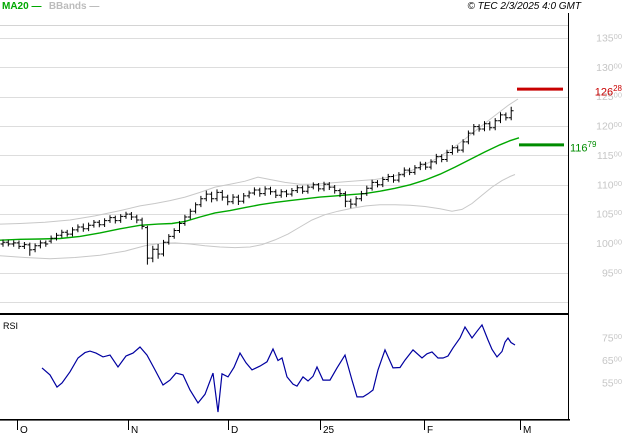 The height and width of the screenshot is (440, 627). What do you see at coordinates (609, 67) in the screenshot?
I see `price-axis-label: 13000` at bounding box center [609, 67].